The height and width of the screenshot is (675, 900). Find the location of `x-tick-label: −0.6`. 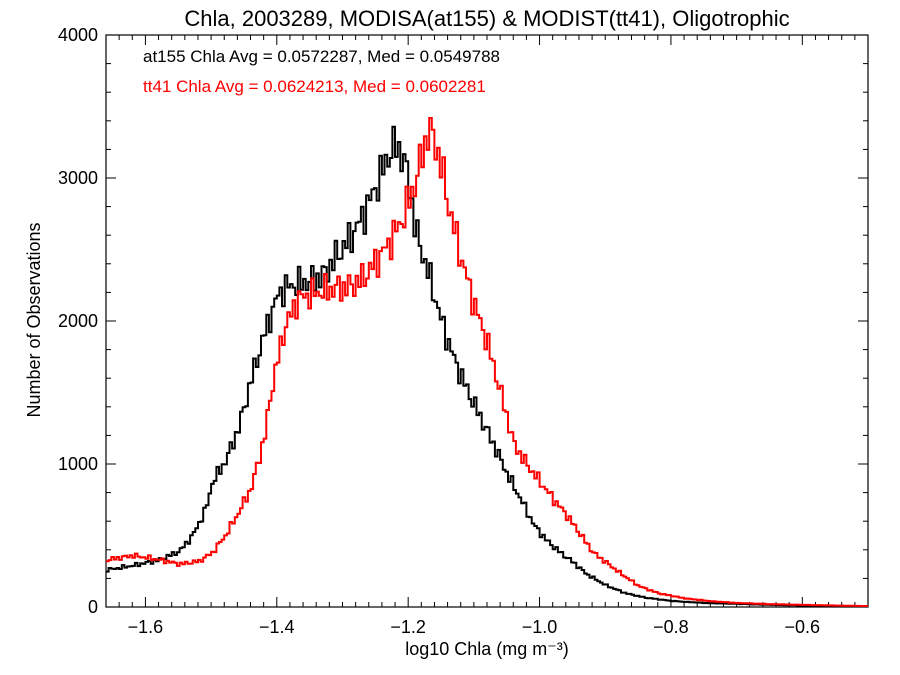

x-tick-label: −0.6 is located at coordinates (803, 627).